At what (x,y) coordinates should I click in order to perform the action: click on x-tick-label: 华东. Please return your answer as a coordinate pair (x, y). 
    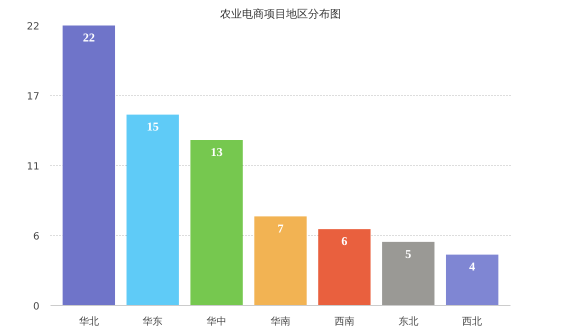
    Looking at the image, I should click on (152, 322).